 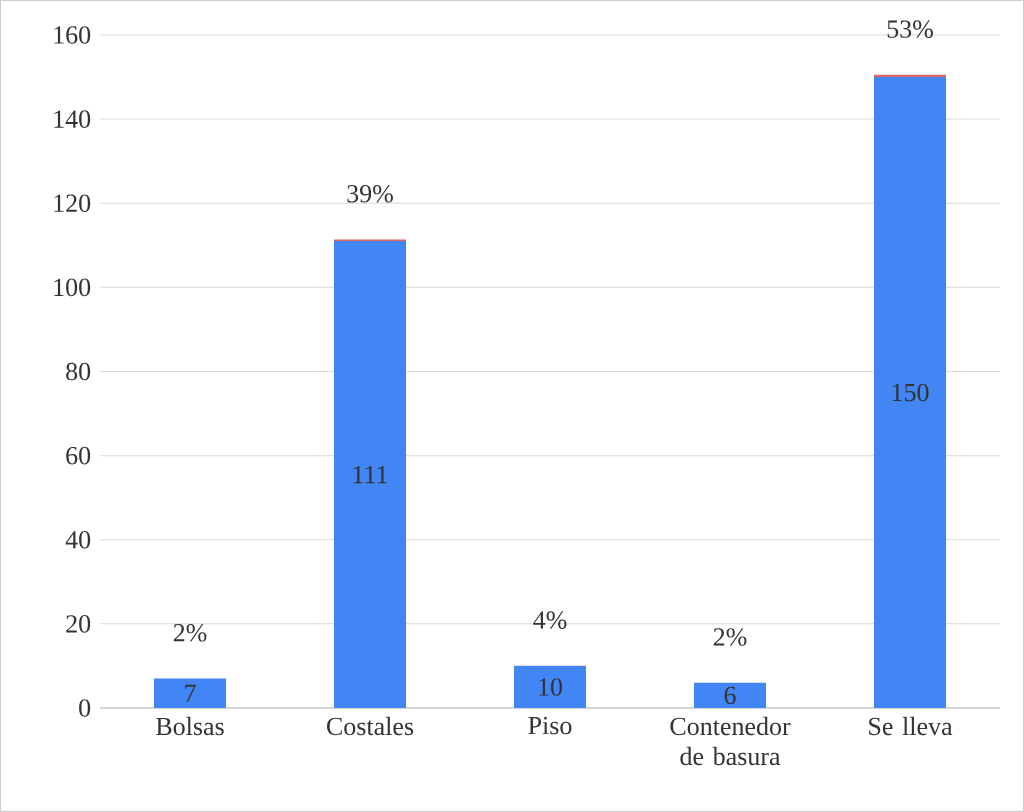 I want to click on data-label: 10, so click(x=551, y=687).